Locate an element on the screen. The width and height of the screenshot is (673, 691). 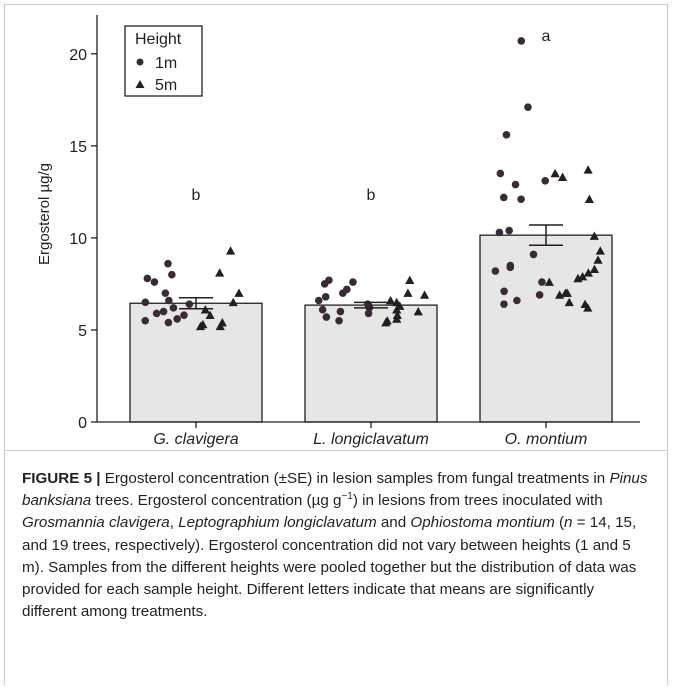
y-tick-label: 0 is located at coordinates (82, 423).